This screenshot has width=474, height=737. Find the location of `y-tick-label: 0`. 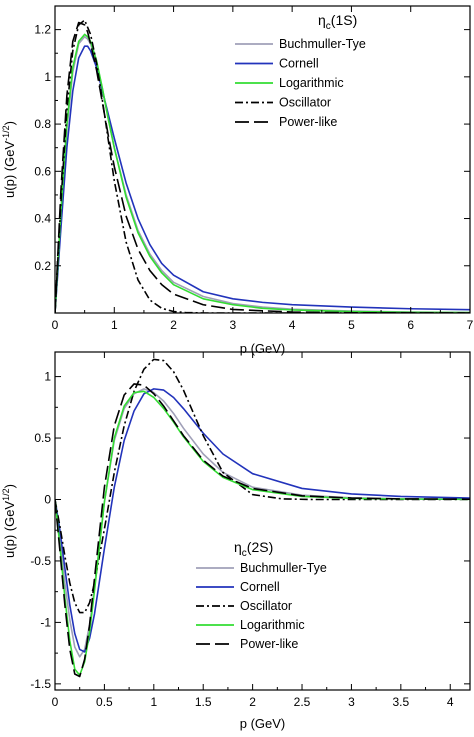

y-tick-label: 0 is located at coordinates (47, 499).